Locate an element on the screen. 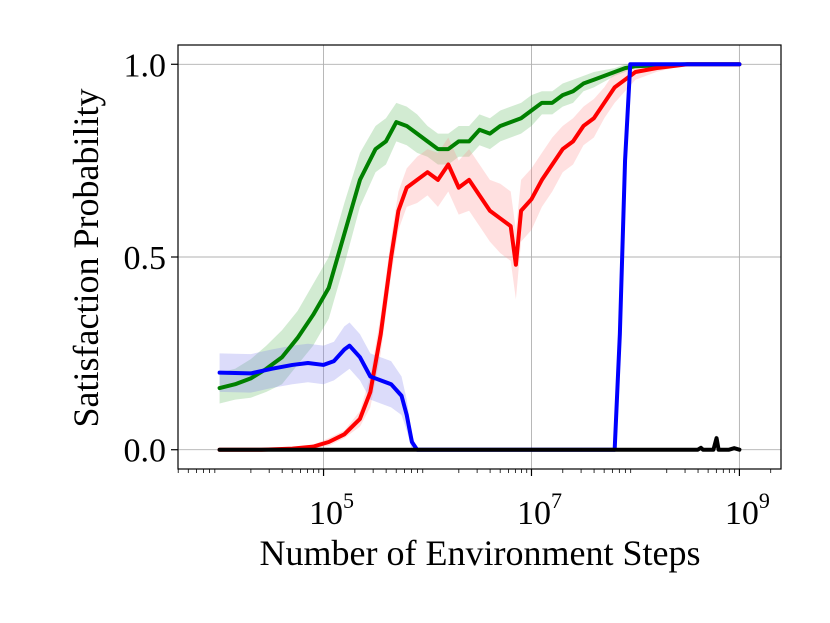 This screenshot has height=623, width=830. x-tick-label: 10⁷ is located at coordinates (539, 510).